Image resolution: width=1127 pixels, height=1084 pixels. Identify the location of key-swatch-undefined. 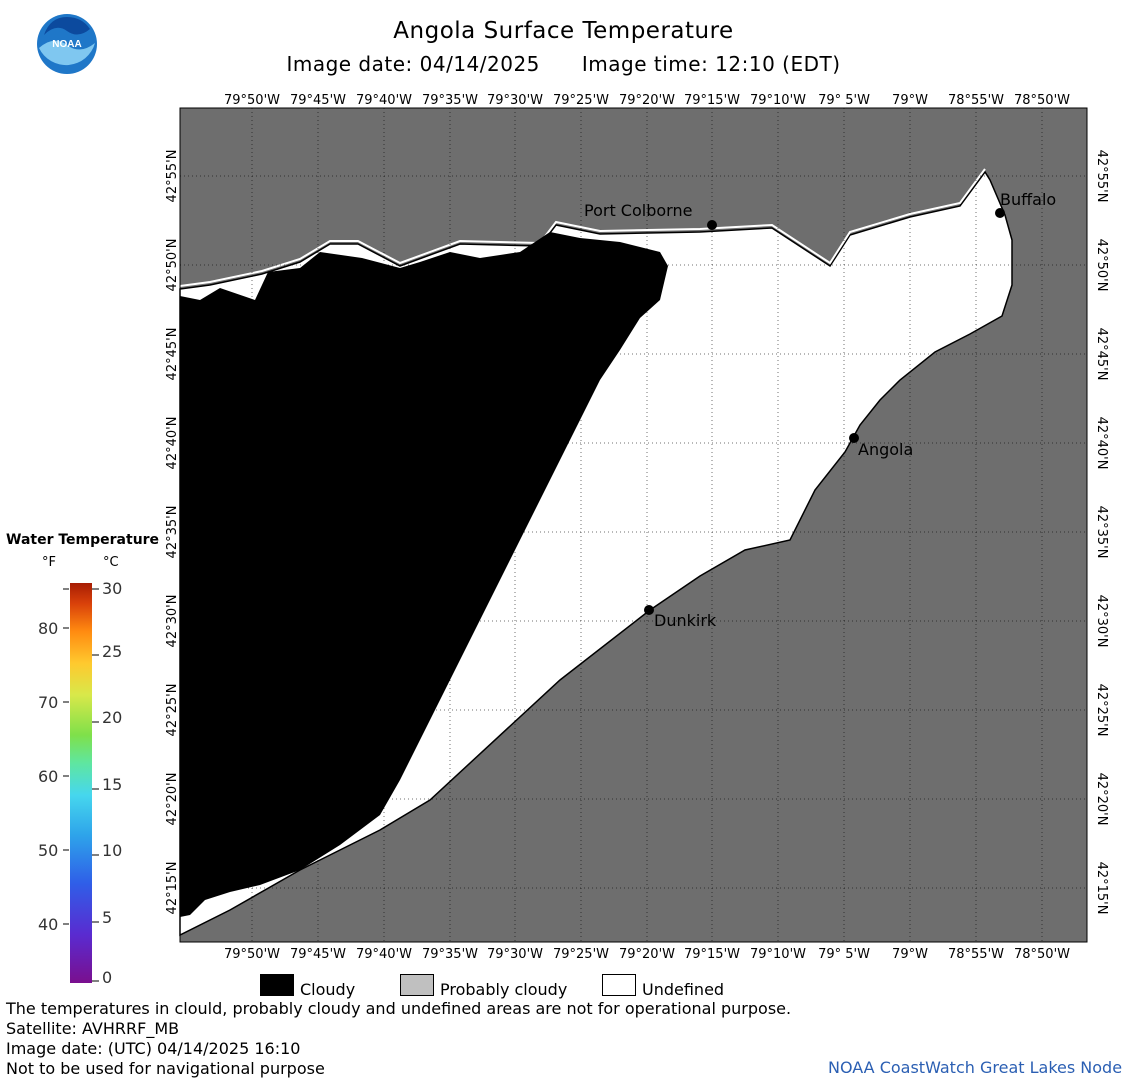
(619, 985).